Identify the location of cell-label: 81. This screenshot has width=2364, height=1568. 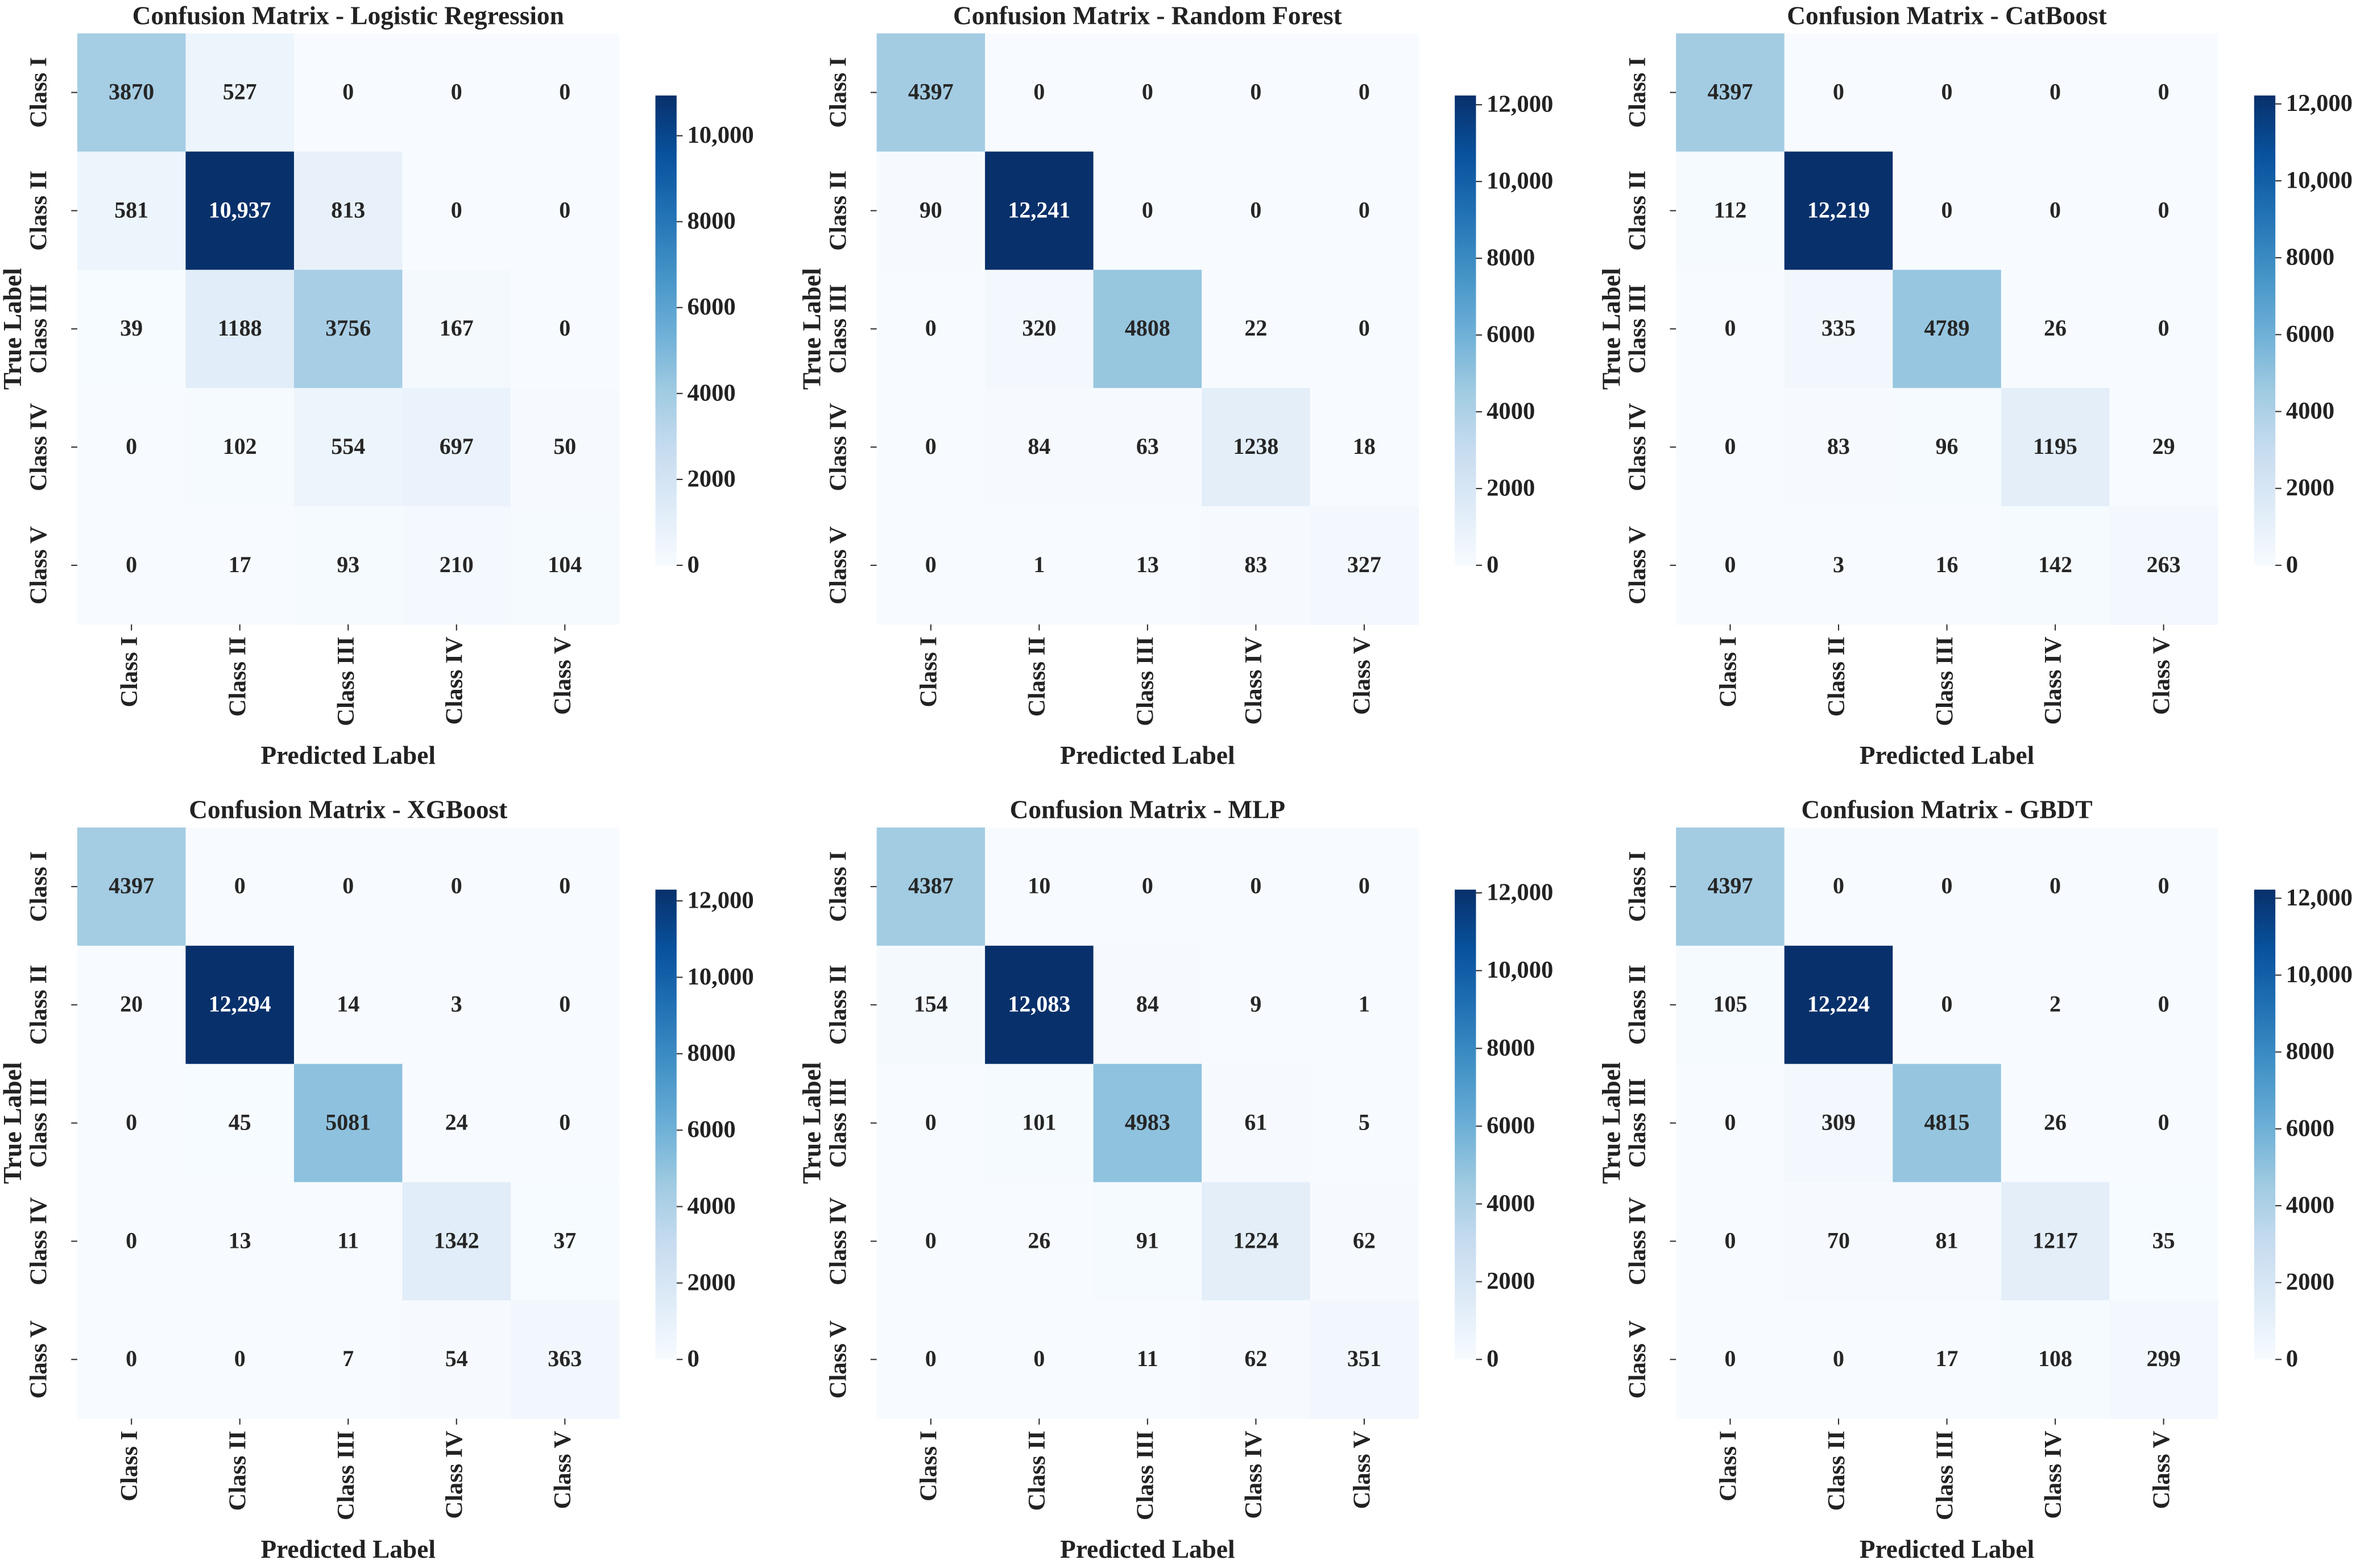
(1947, 1240).